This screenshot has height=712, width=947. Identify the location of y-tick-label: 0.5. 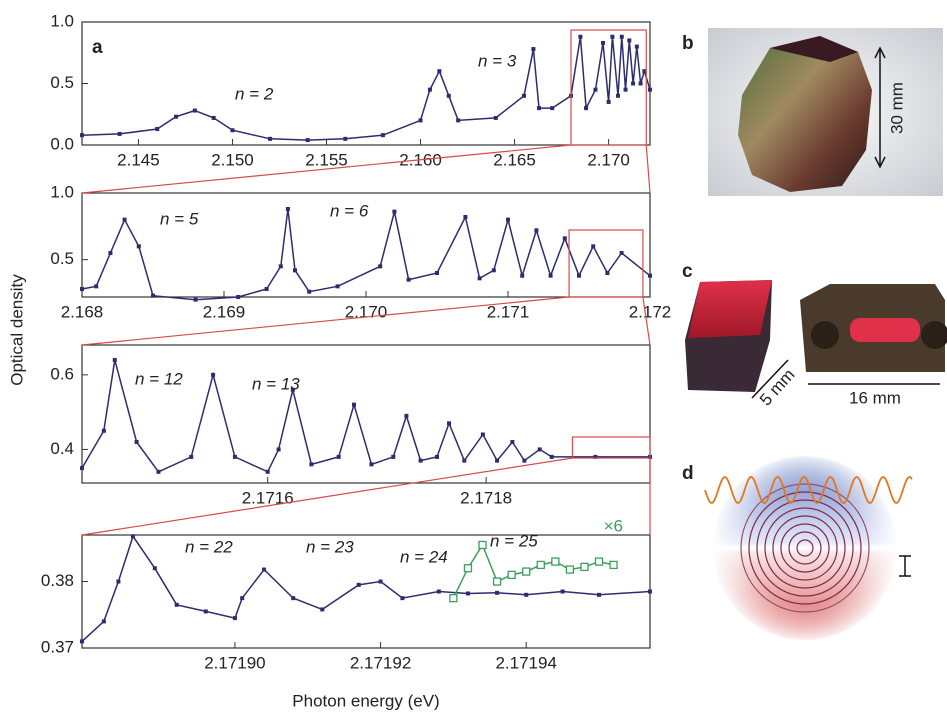
(62, 258).